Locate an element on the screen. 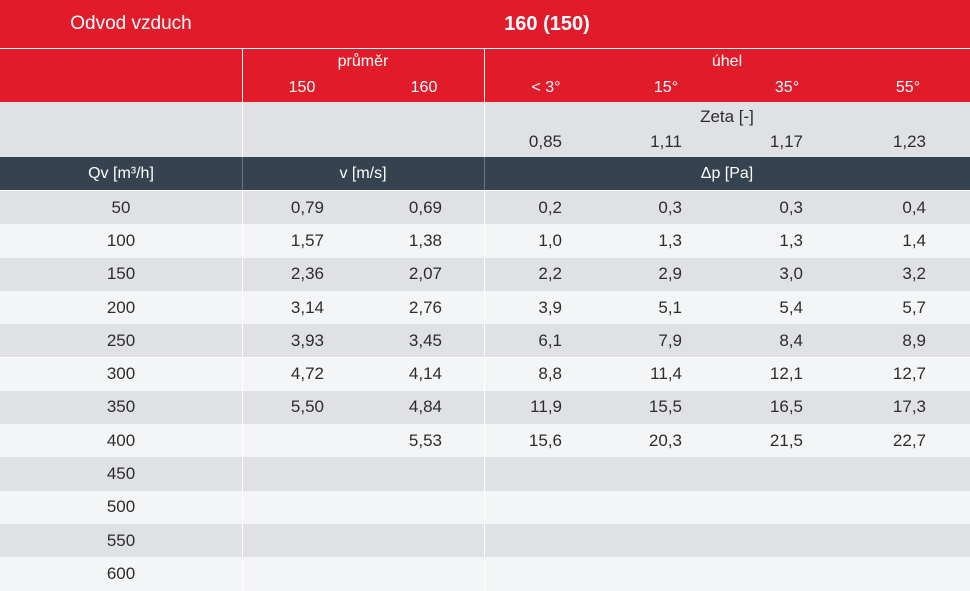  pressure-55-cell: 0,4 is located at coordinates (914, 207).